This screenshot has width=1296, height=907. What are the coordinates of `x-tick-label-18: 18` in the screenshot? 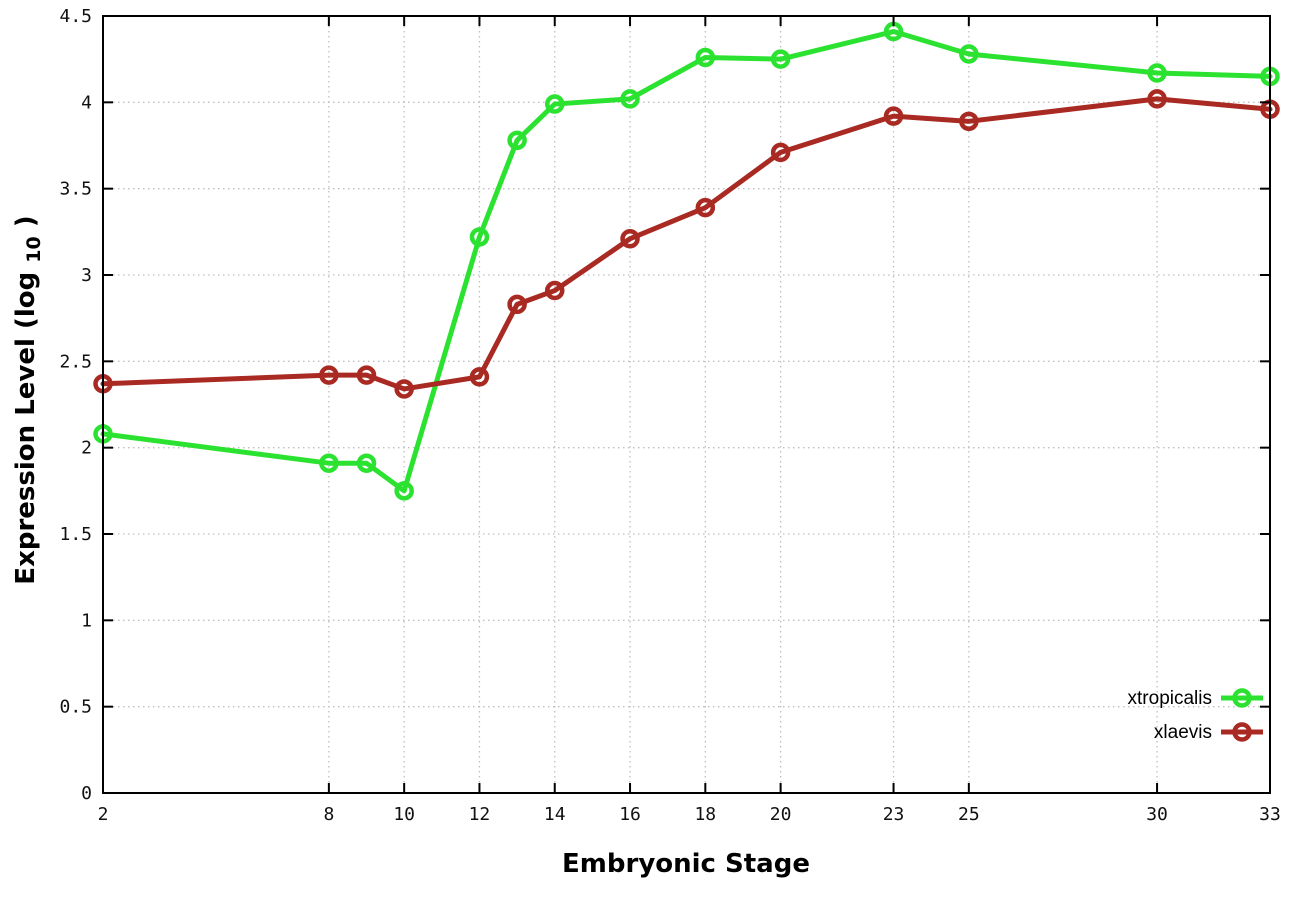 It's located at (705, 814).